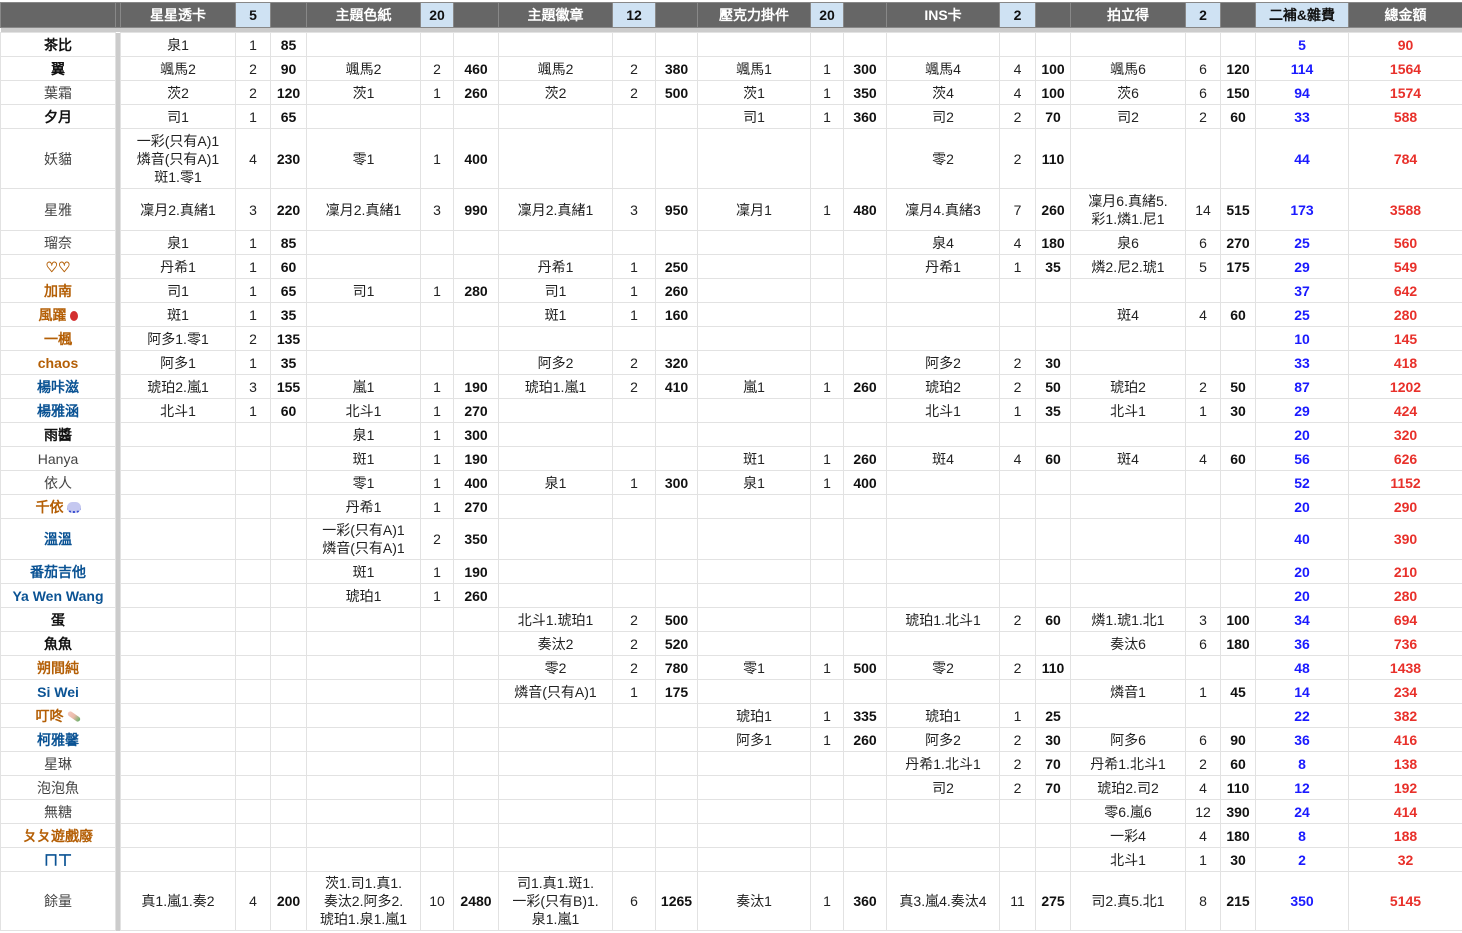 The height and width of the screenshot is (933, 1462). I want to click on fee-cell: 8, so click(1302, 836).